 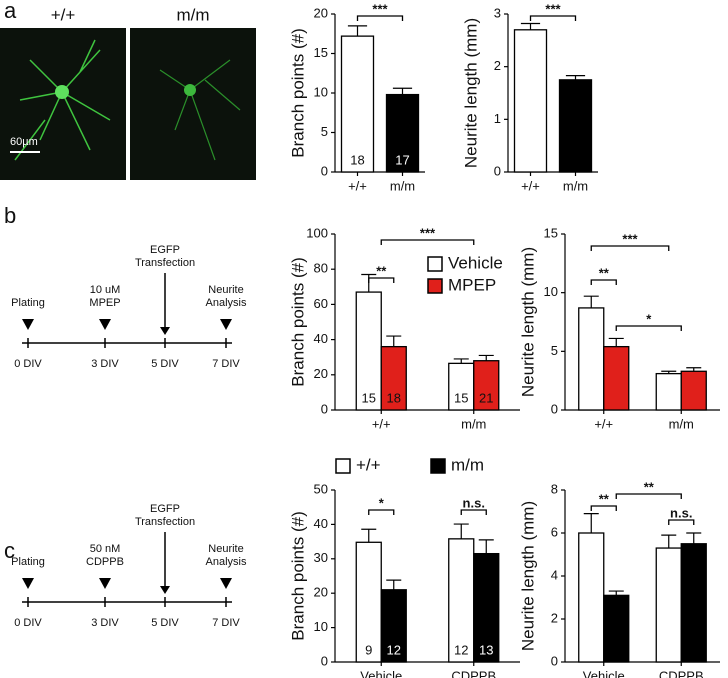 I want to click on y-tick-label: 6, so click(x=554, y=531).